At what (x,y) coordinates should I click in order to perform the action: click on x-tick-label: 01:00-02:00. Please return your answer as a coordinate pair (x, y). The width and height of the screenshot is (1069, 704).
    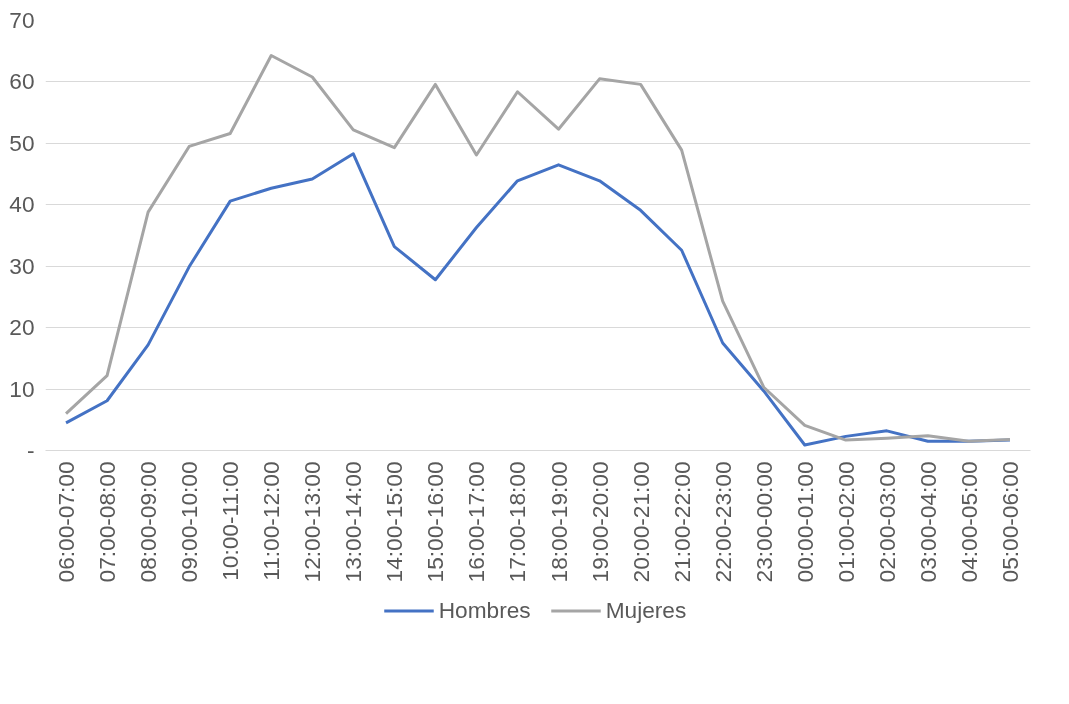
    Looking at the image, I should click on (845, 522).